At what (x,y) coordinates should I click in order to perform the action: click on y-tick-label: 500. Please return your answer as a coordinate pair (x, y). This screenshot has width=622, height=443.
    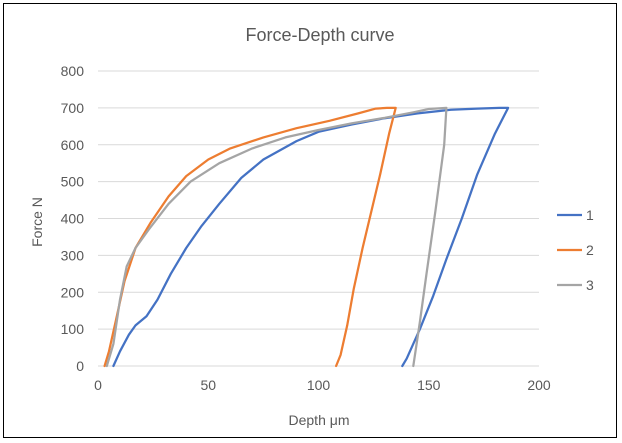
    Looking at the image, I should click on (73, 182).